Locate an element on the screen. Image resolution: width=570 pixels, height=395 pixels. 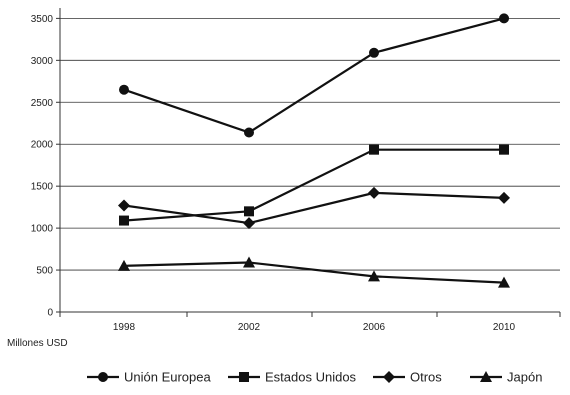
y-tick-label: 2000 is located at coordinates (42, 145).